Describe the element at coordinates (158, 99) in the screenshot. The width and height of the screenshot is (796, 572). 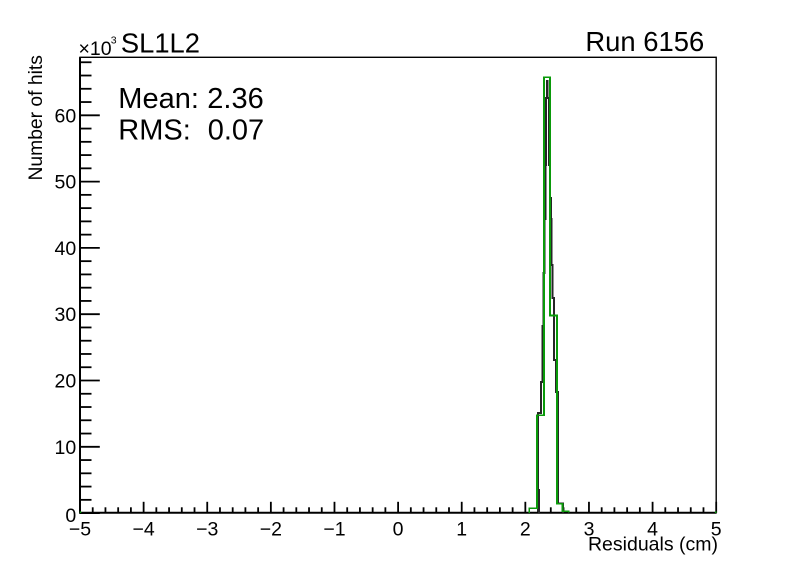
I see `svg-text: Mean:` at that location.